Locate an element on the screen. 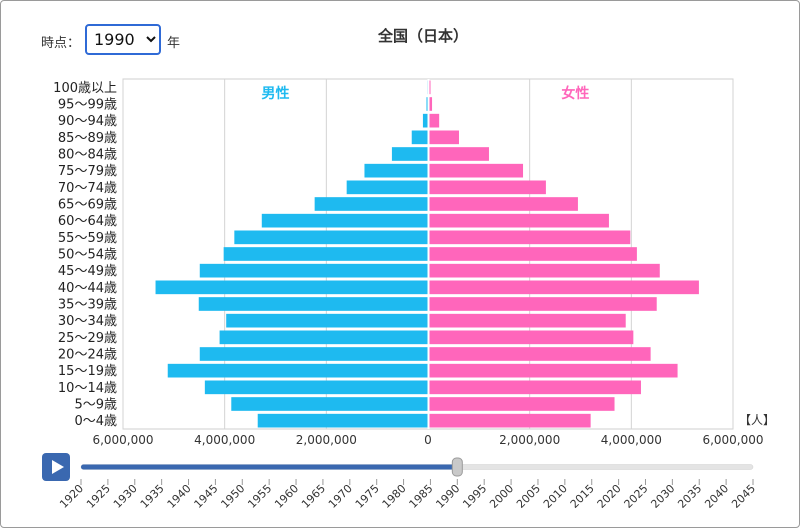  y-tick-label: 20〜24歳 is located at coordinates (87, 355).